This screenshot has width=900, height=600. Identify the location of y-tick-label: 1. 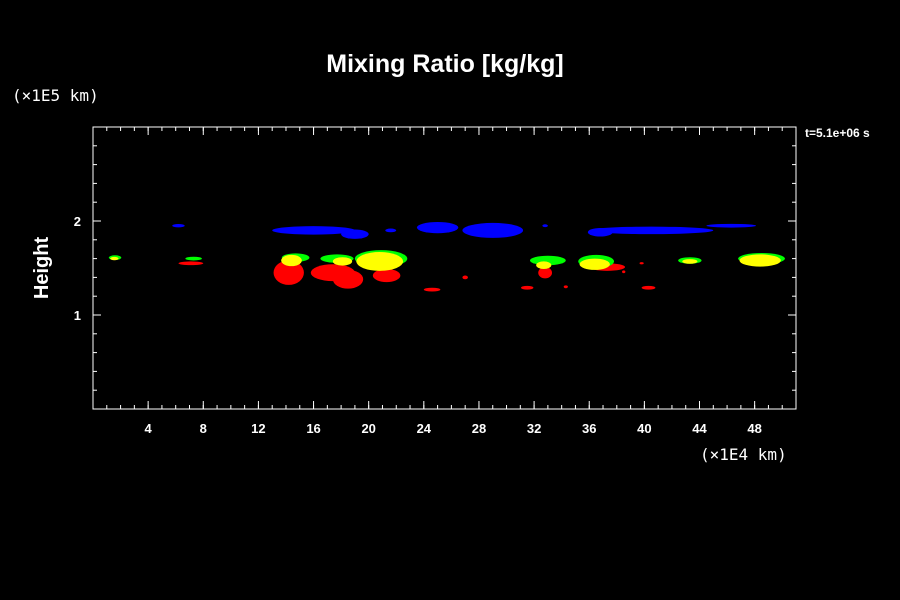
(77, 315).